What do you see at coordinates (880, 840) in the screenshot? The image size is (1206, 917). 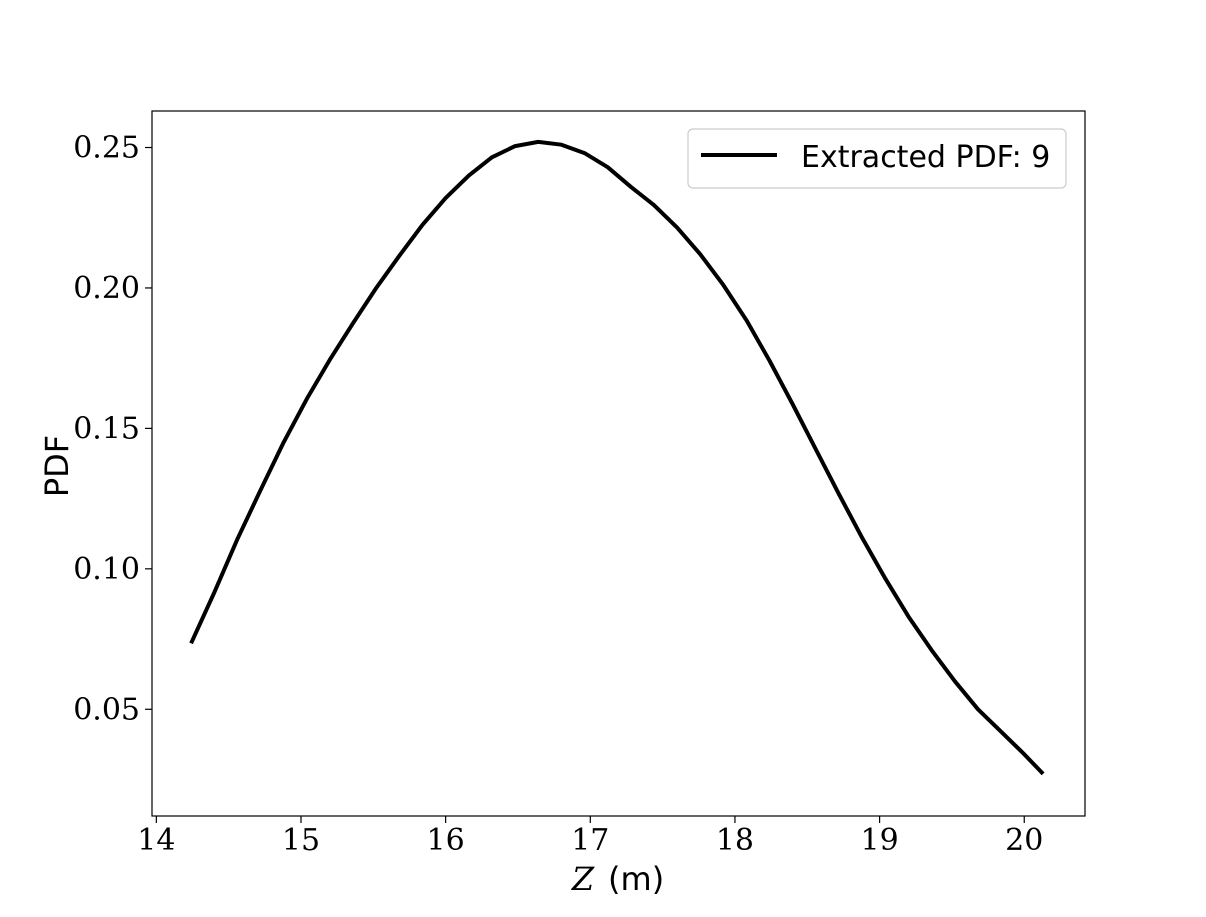 I see `x-tick-label: 19` at bounding box center [880, 840].